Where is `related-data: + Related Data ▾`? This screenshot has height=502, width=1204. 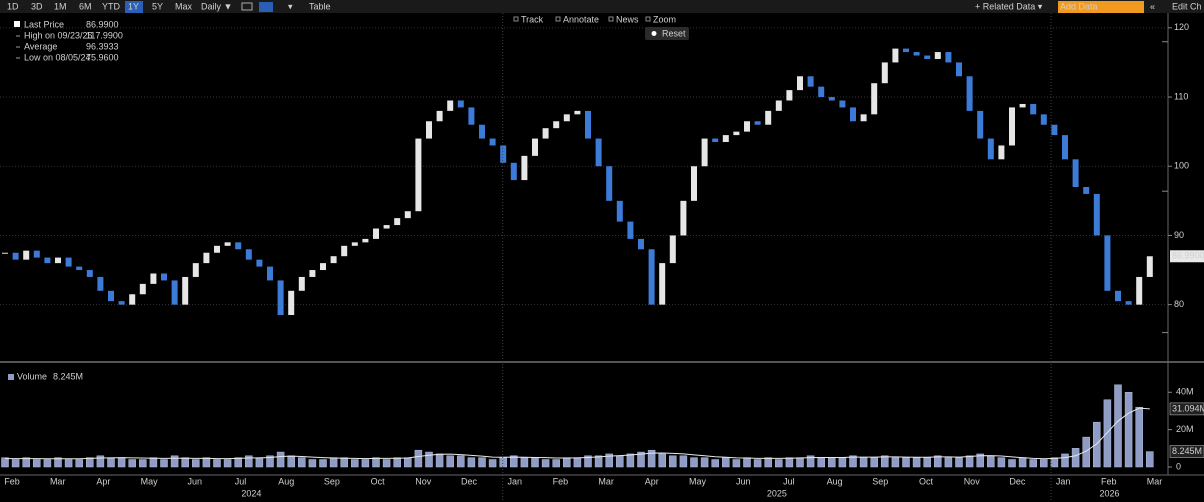 related-data: + Related Data ▾ is located at coordinates (1009, 6).